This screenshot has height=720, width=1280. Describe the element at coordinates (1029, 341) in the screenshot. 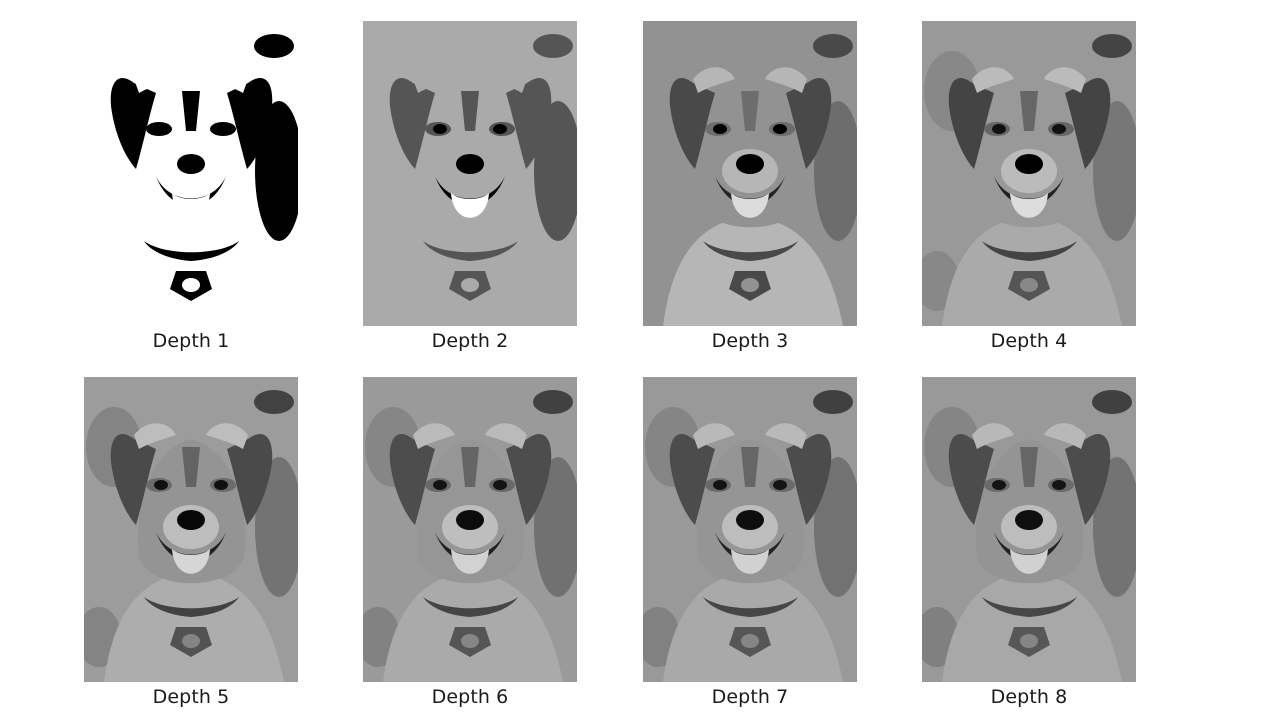

I see `caption-depth-4: Depth 4` at that location.